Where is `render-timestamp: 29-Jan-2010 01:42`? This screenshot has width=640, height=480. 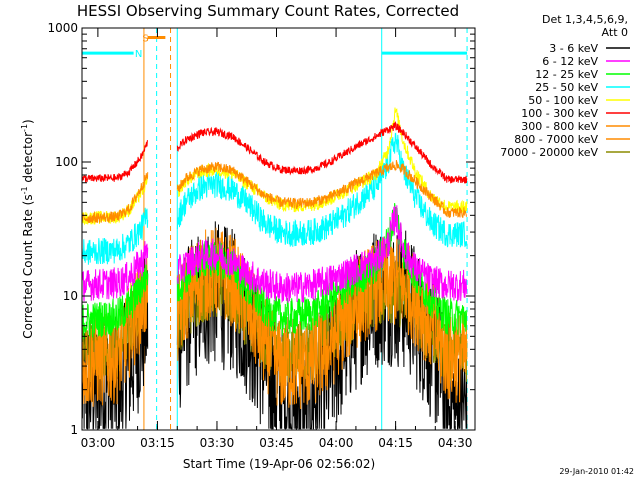
render-timestamp: 29-Jan-2010 01:42 is located at coordinates (596, 471).